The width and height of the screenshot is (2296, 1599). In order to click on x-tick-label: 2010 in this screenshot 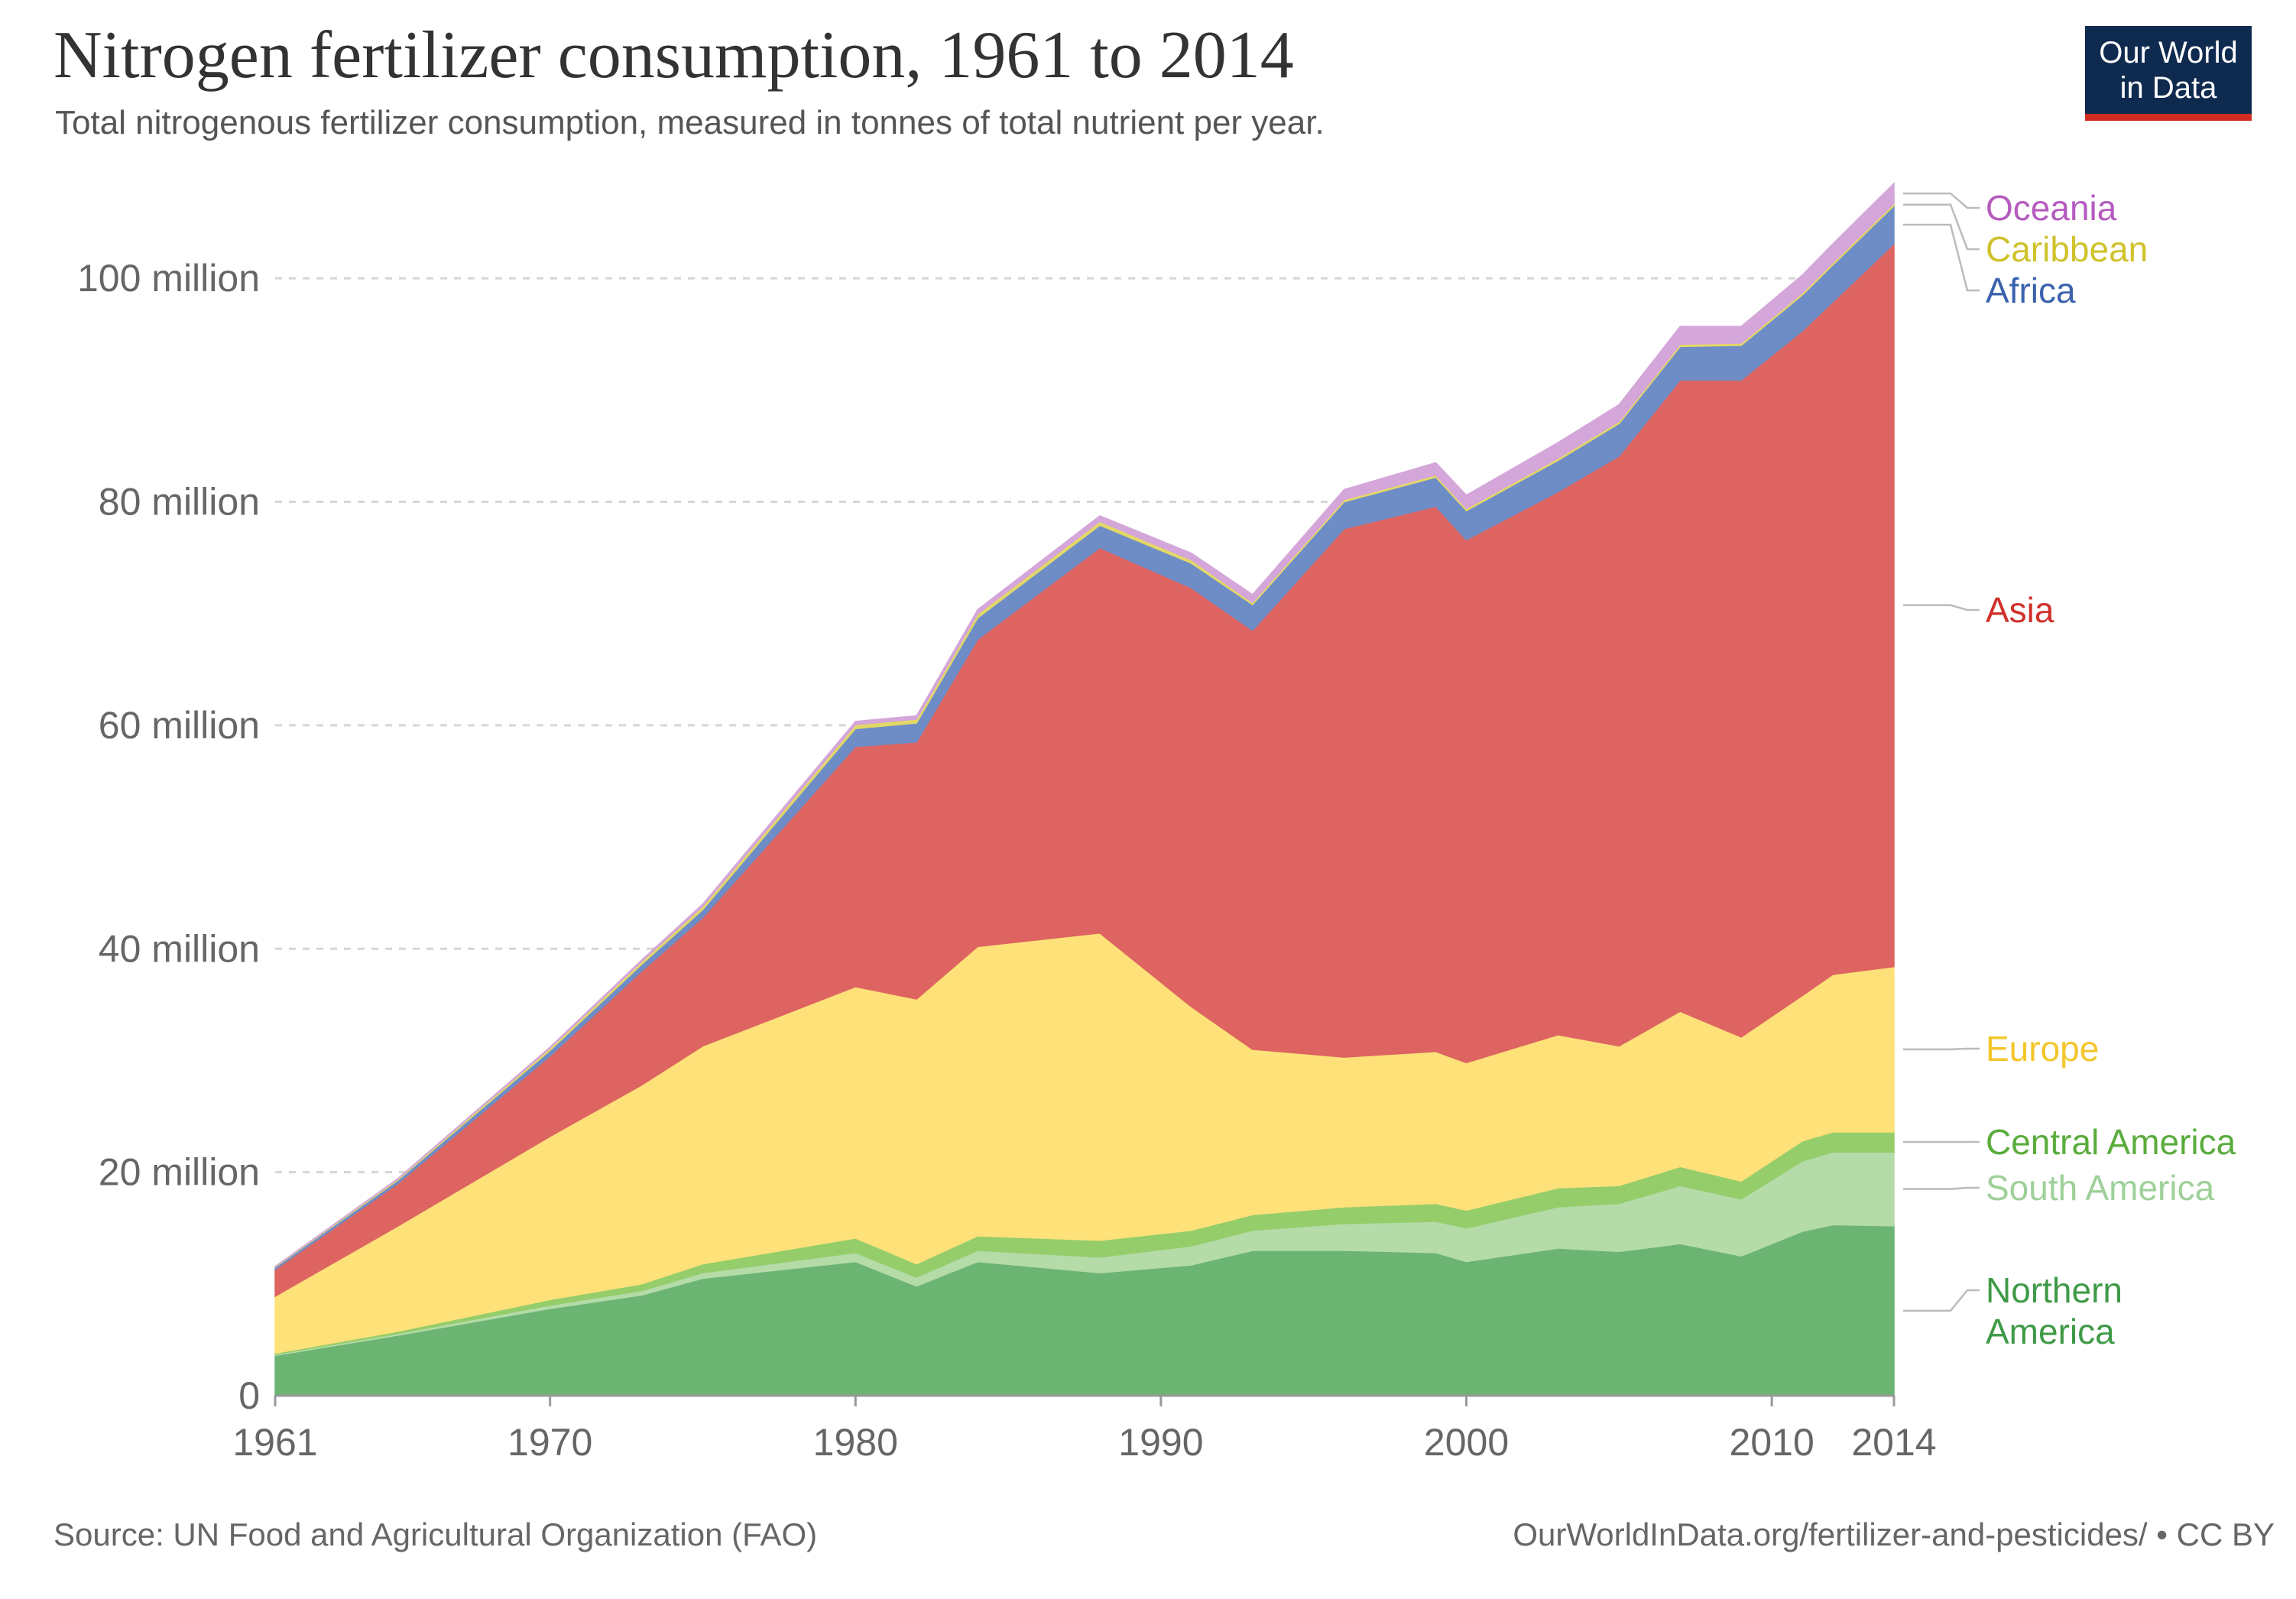, I will do `click(1772, 1442)`.